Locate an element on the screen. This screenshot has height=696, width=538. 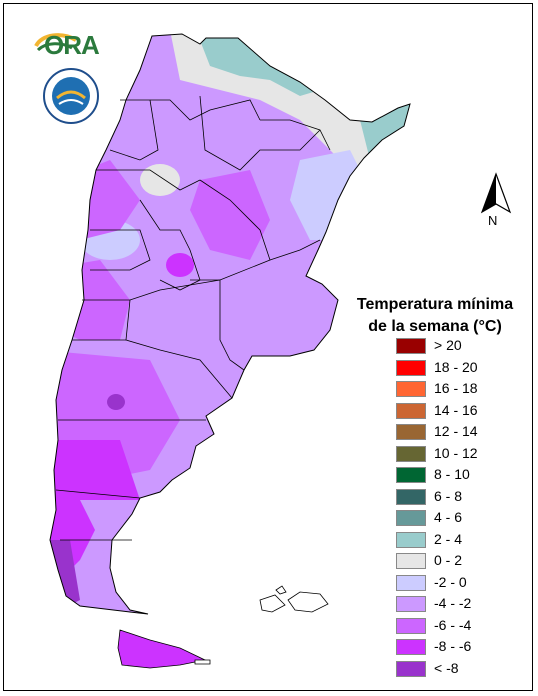
legend-label: 14 - 16 is located at coordinates (456, 409).